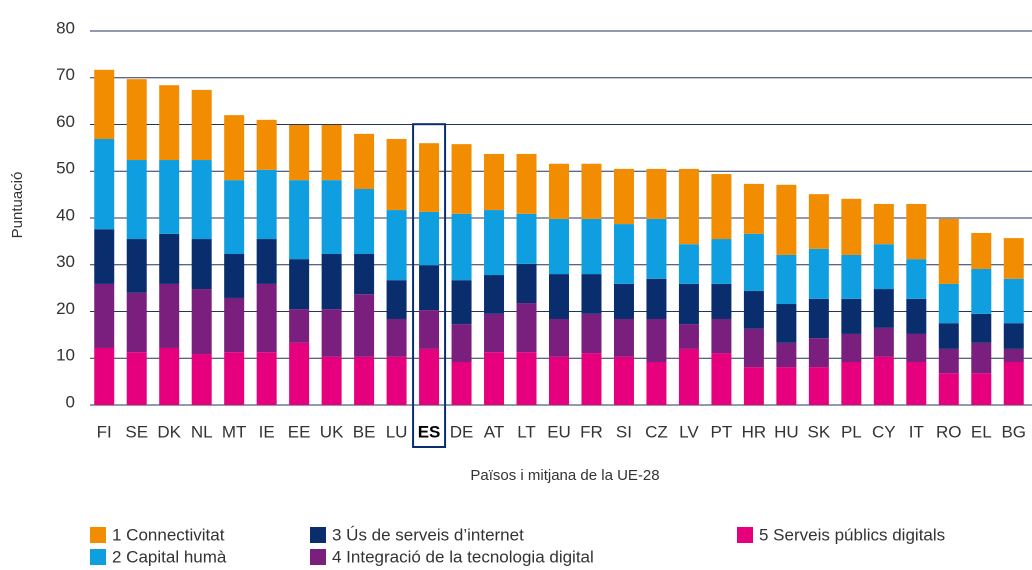 This screenshot has height=570, width=1032. What do you see at coordinates (916, 431) in the screenshot?
I see `x-tick-label: IT` at bounding box center [916, 431].